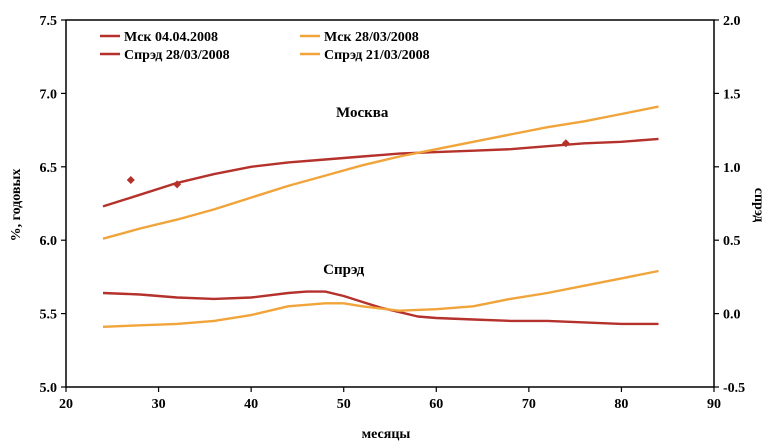 The image size is (772, 441). I want to click on x-tick-label: 40, so click(251, 404).